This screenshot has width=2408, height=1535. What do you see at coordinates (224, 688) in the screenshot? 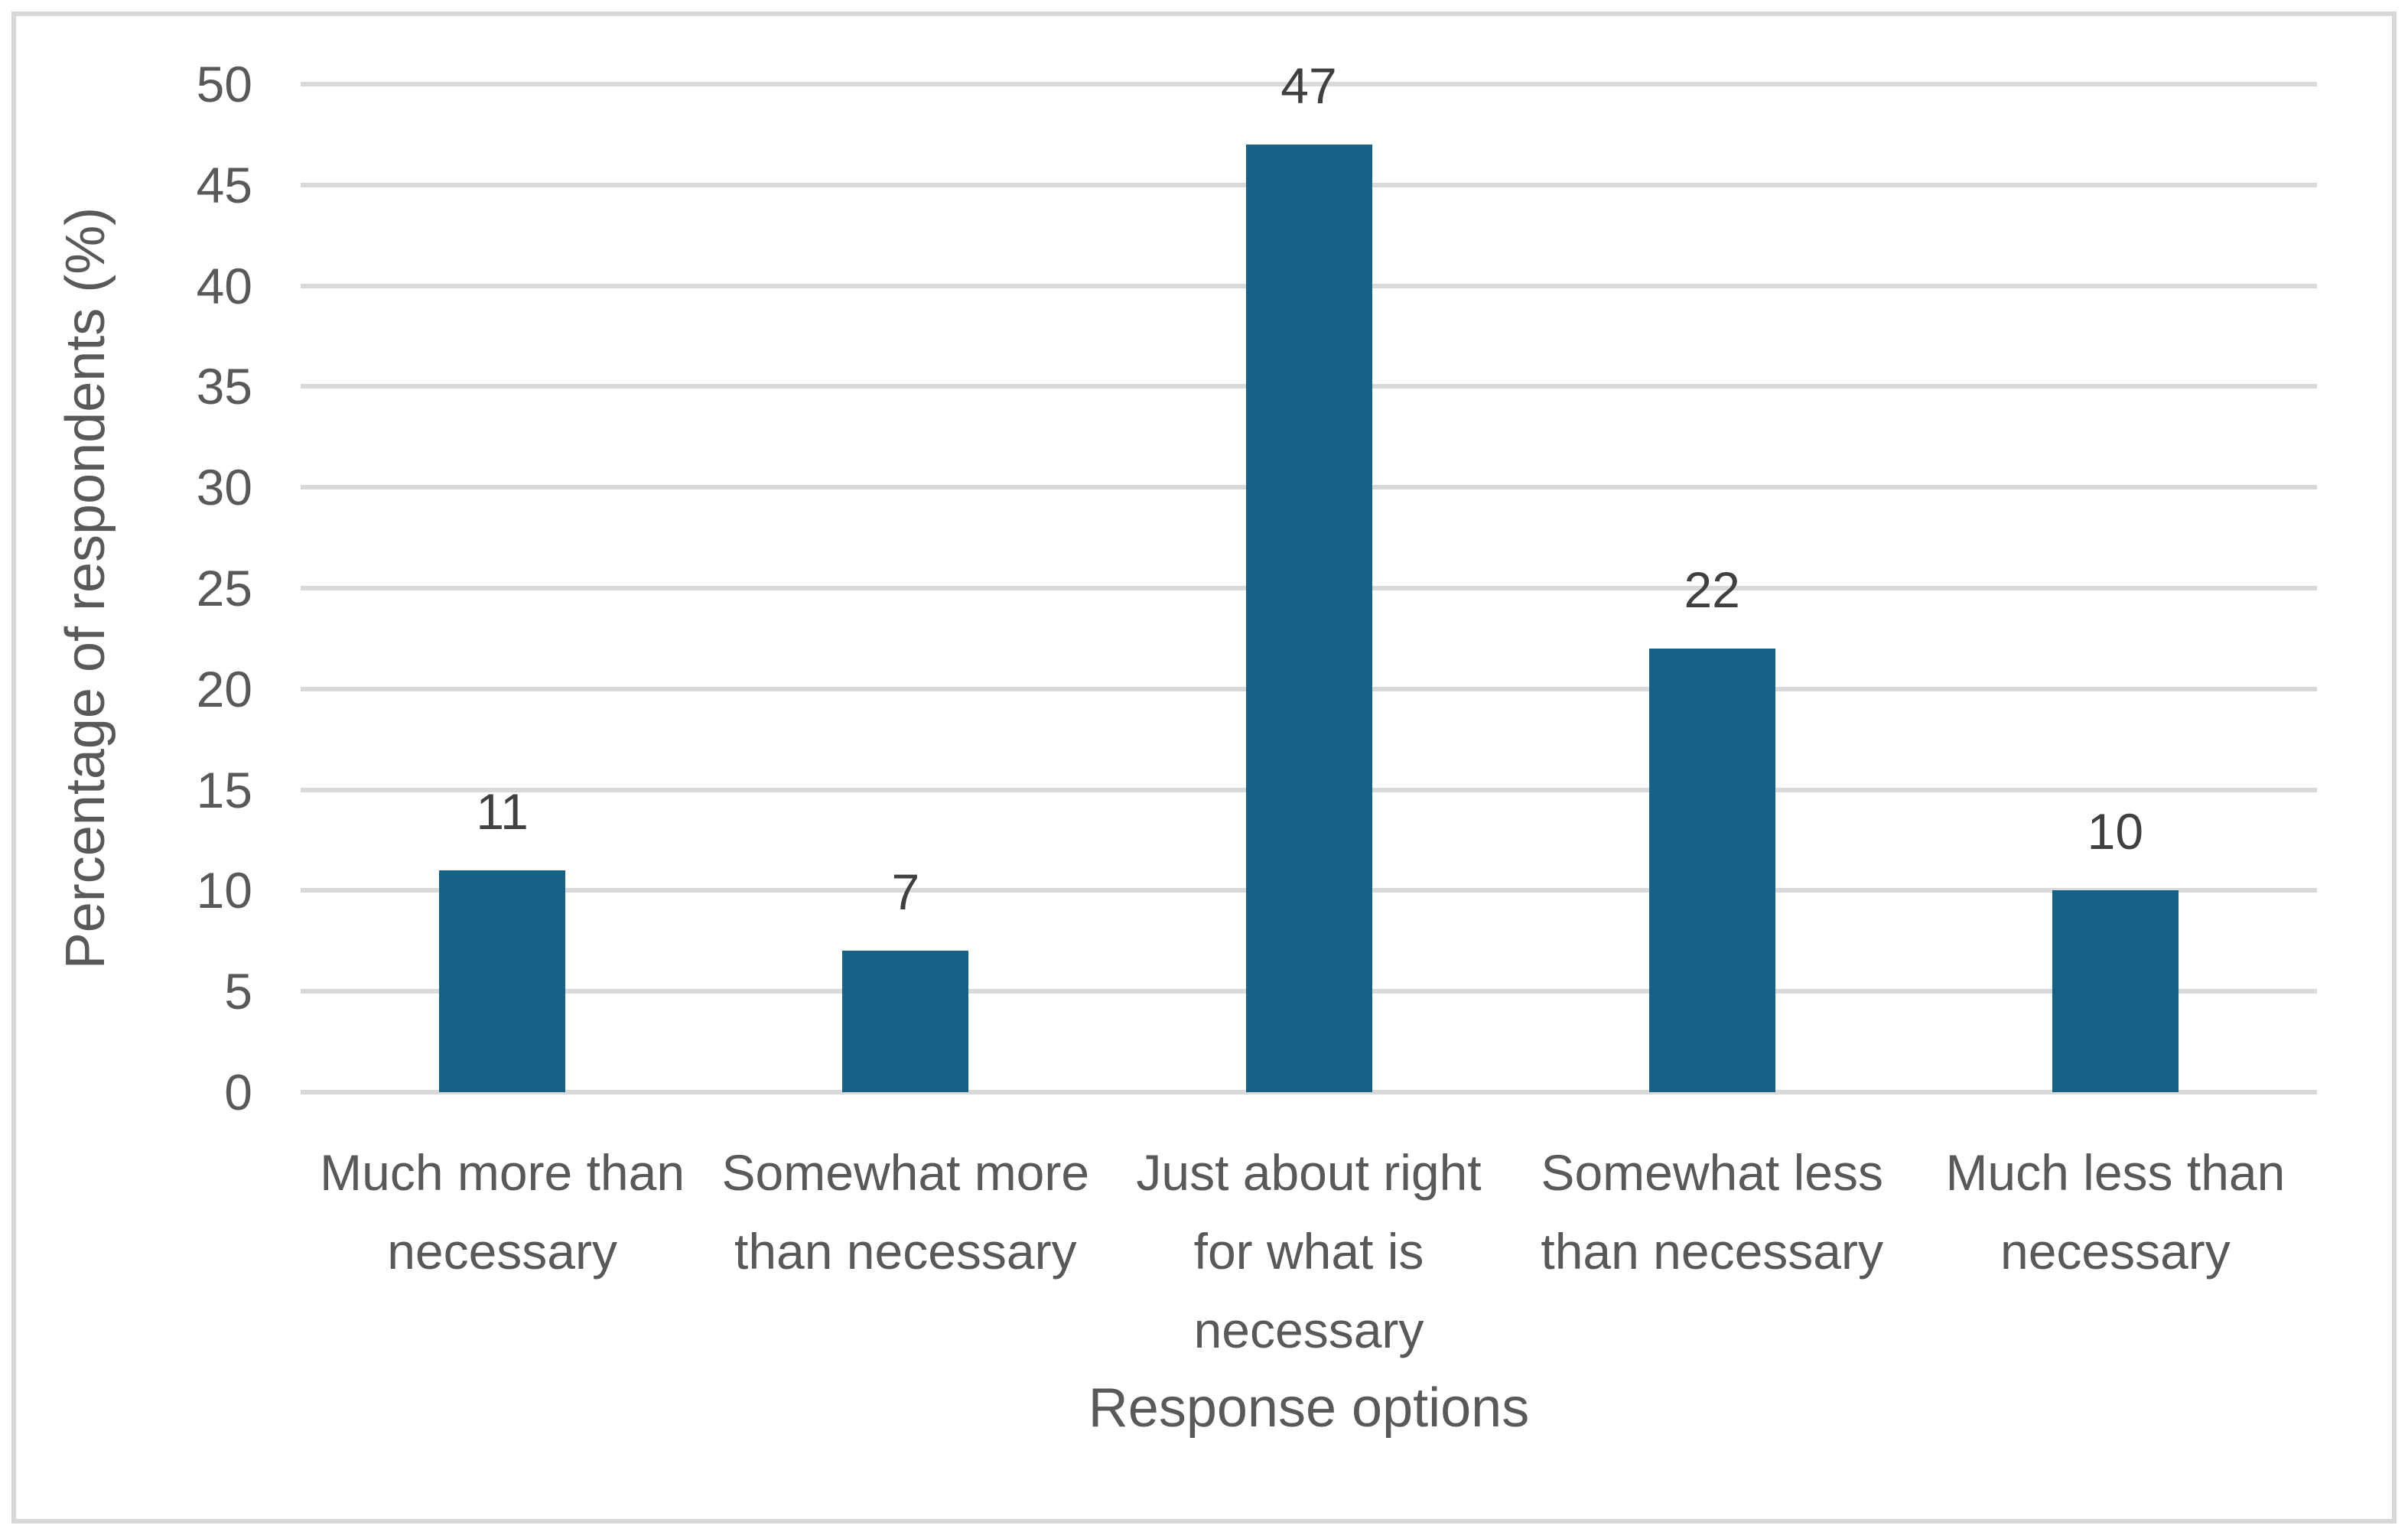
I see `y-tick-label: 20` at bounding box center [224, 688].